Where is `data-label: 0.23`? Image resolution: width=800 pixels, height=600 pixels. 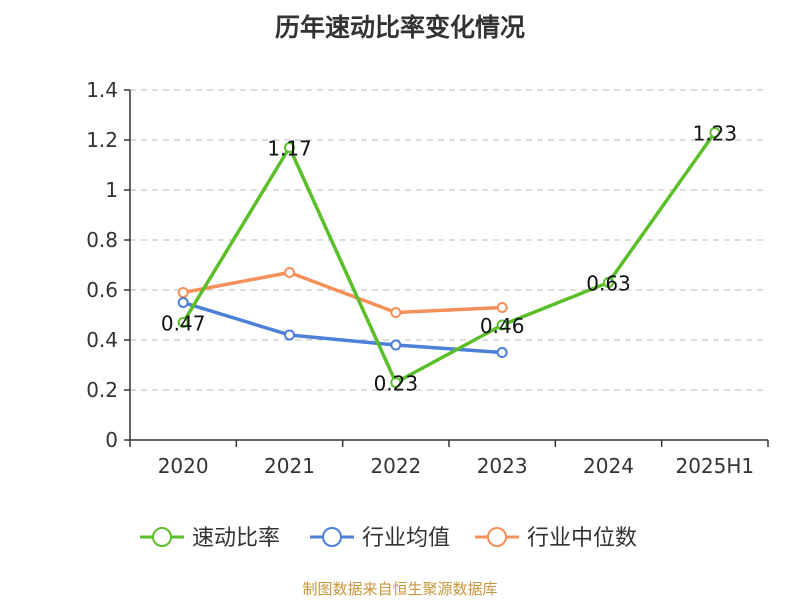 data-label: 0.23 is located at coordinates (396, 384).